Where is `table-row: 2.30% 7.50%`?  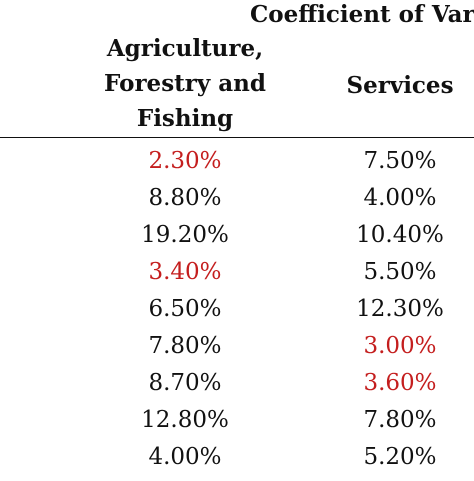 table-row: 2.30% 7.50% is located at coordinates (237, 166).